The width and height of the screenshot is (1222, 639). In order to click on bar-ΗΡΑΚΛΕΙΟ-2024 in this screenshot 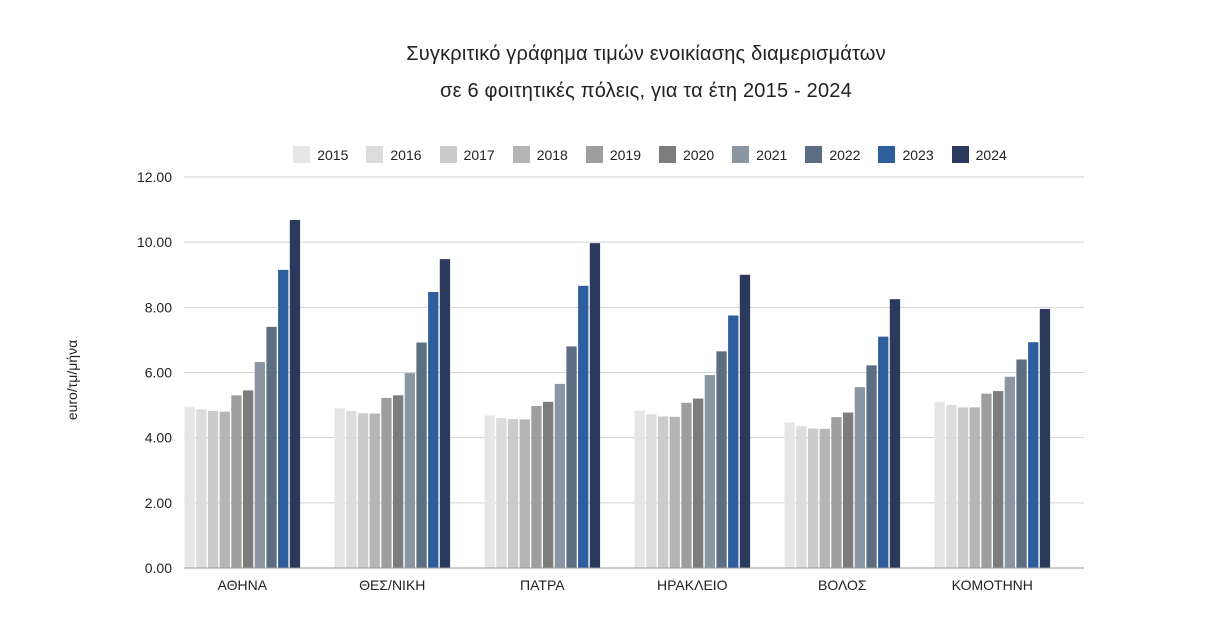, I will do `click(745, 421)`.